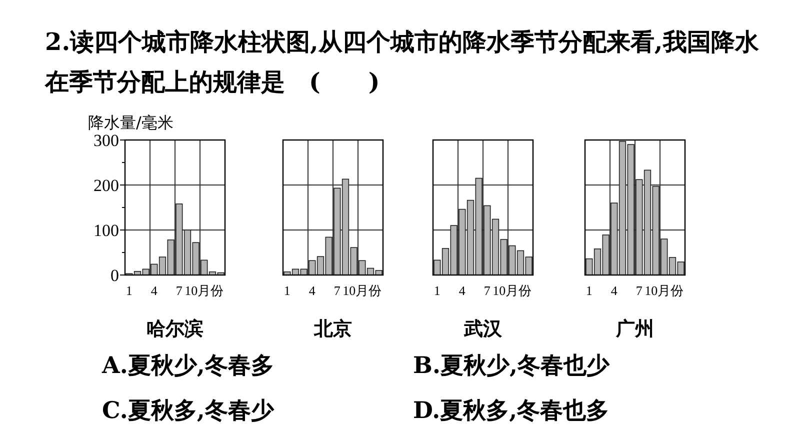 Image resolution: width=794 pixels, height=447 pixels. I want to click on text: C.夏秋多,冬春少, so click(188, 411).